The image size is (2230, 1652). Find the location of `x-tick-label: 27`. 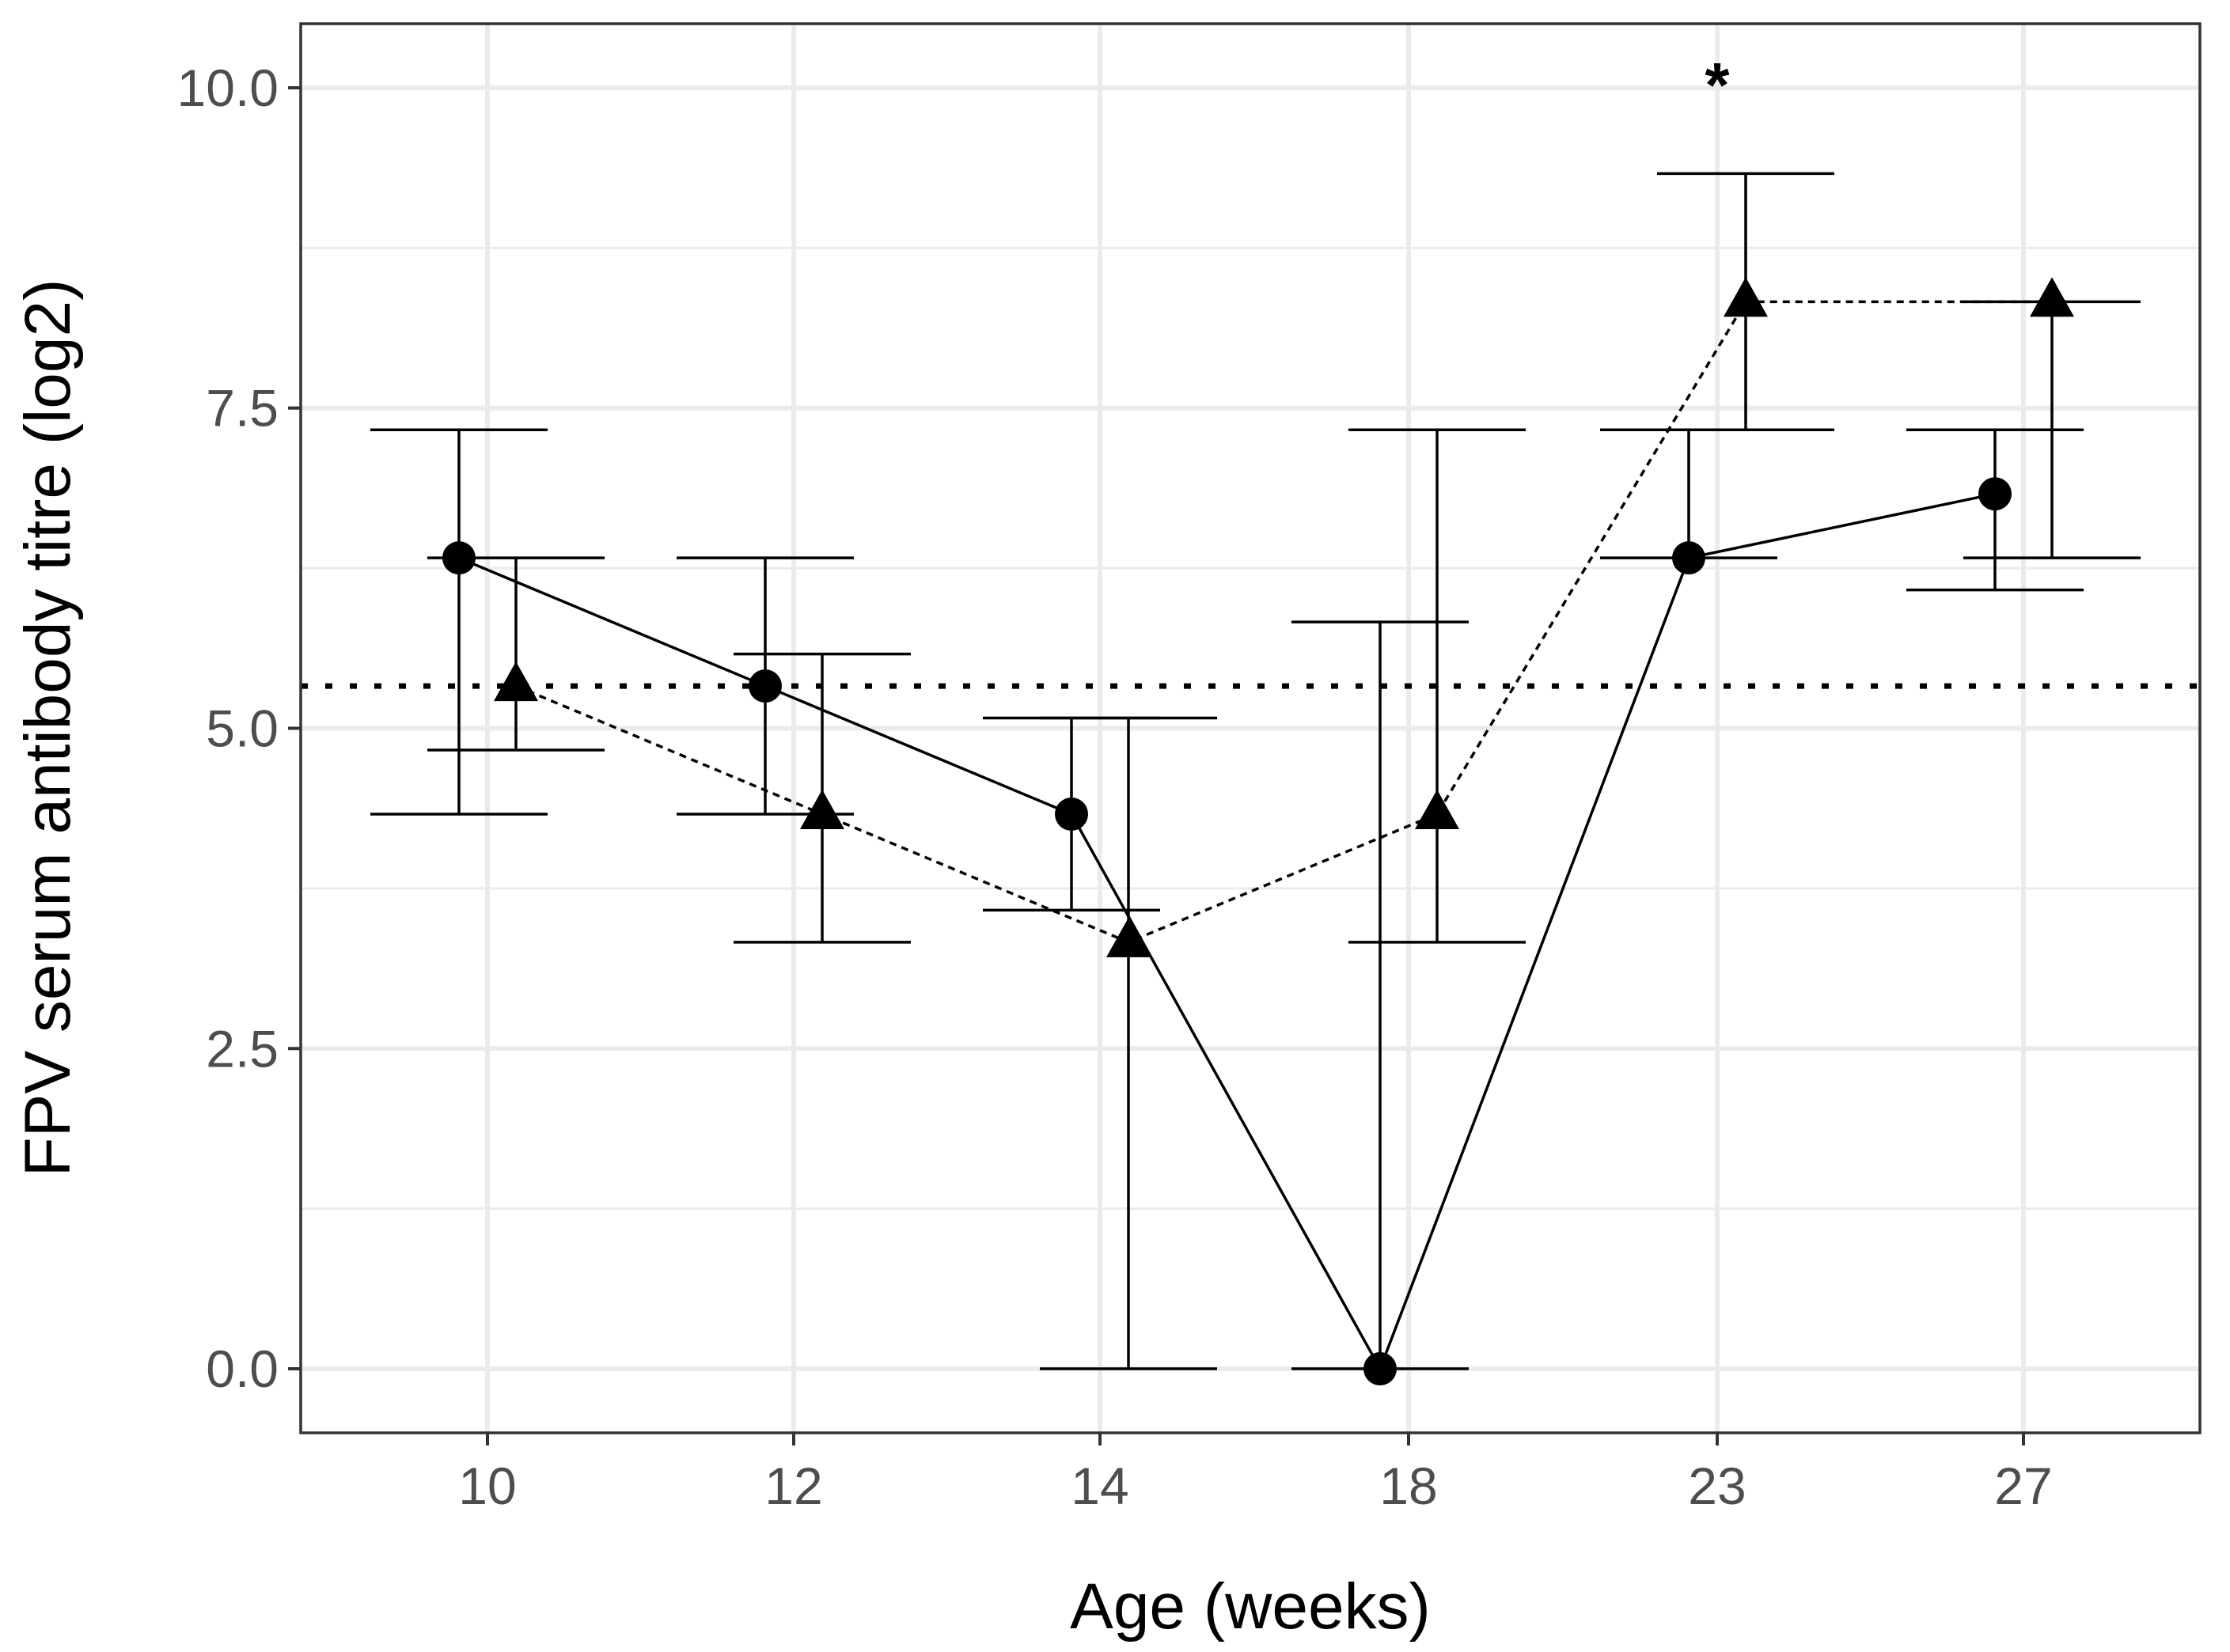

x-tick-label: 27 is located at coordinates (2023, 1486).